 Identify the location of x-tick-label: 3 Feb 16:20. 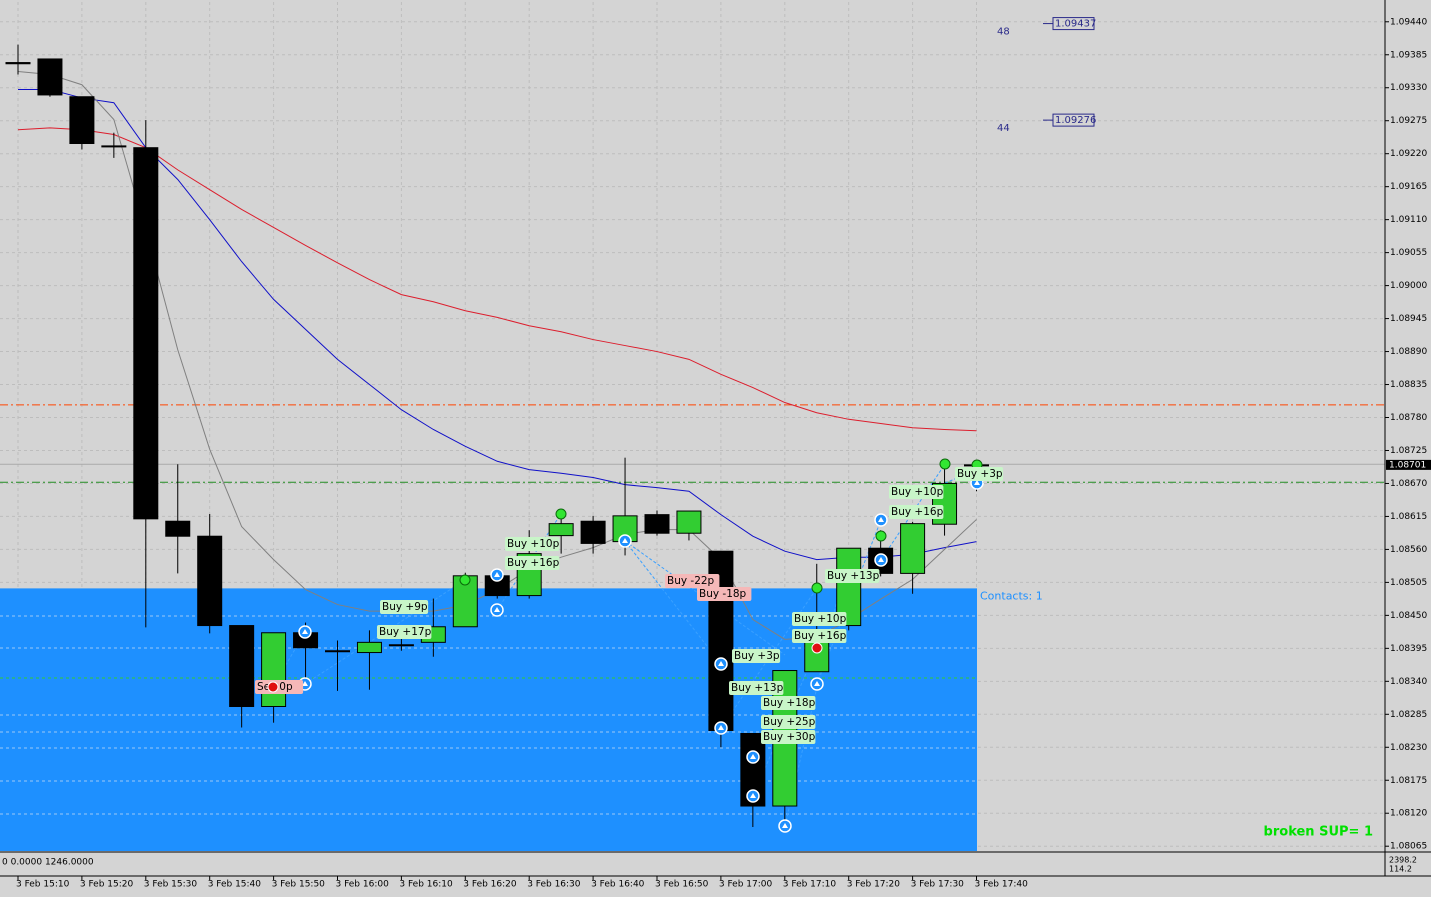
(490, 885).